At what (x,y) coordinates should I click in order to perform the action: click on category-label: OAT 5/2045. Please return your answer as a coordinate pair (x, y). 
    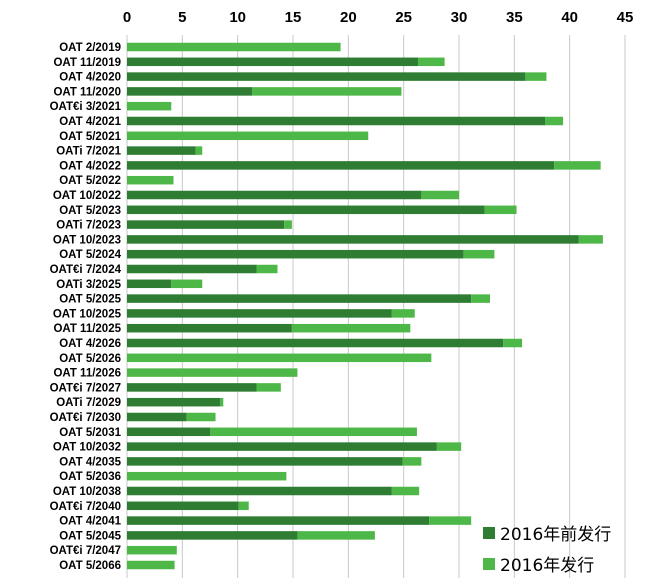
    Looking at the image, I should click on (90, 536).